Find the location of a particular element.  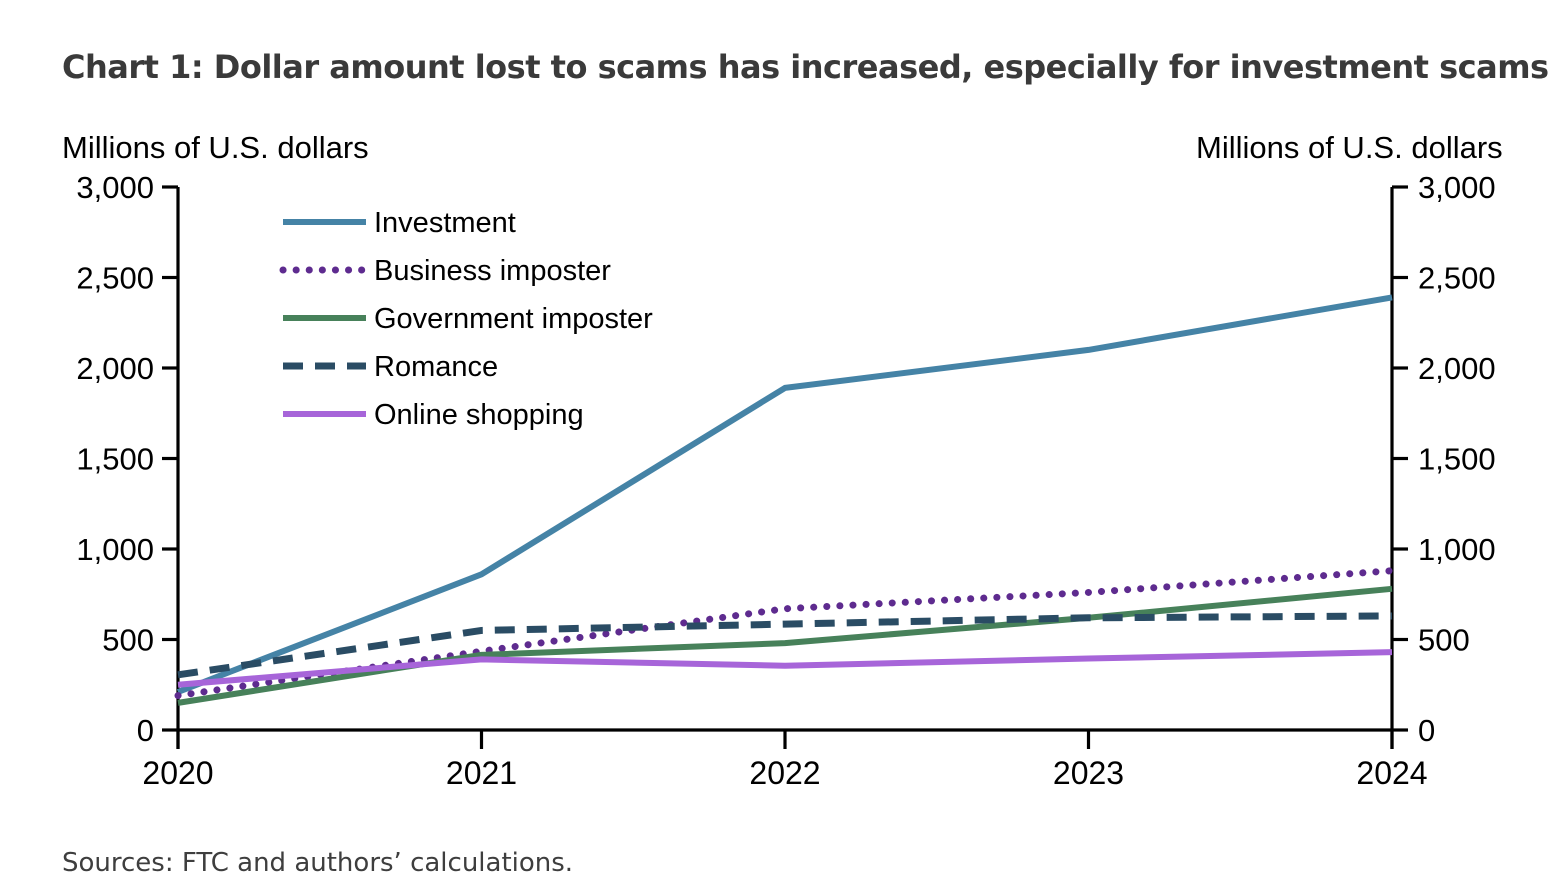

y-tick-label-left: 2,000 is located at coordinates (115, 368).